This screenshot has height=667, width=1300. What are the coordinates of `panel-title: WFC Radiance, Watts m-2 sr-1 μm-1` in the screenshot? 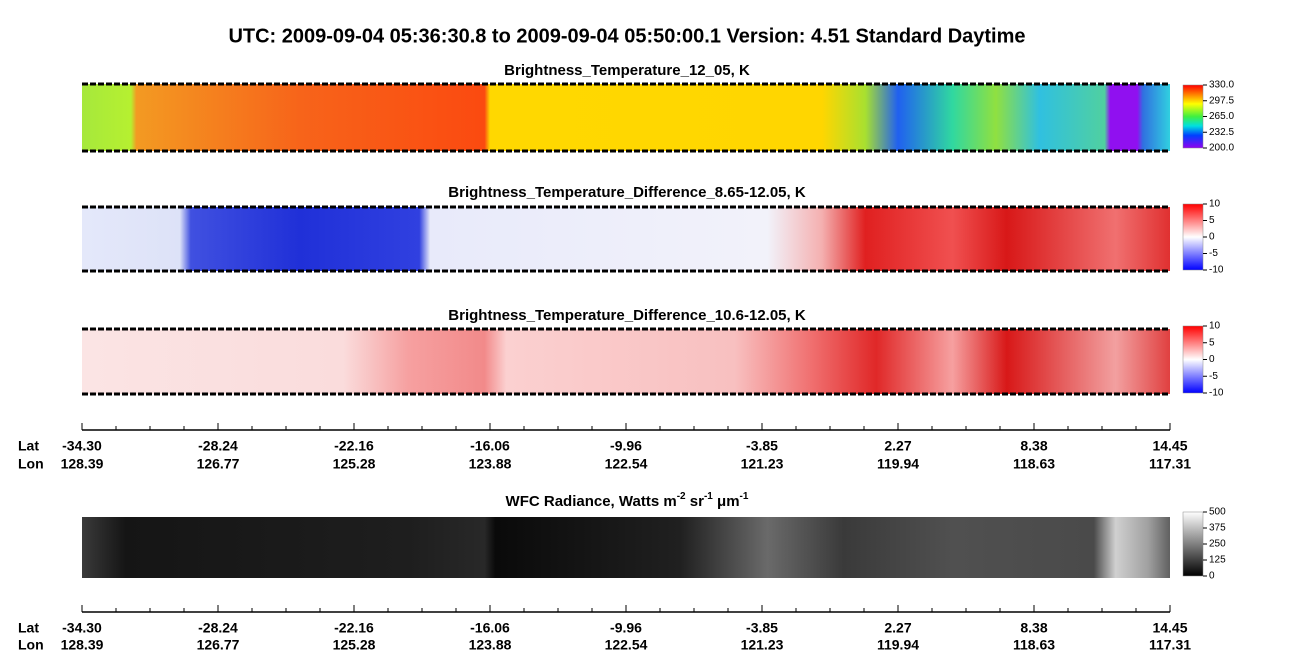 It's located at (627, 500).